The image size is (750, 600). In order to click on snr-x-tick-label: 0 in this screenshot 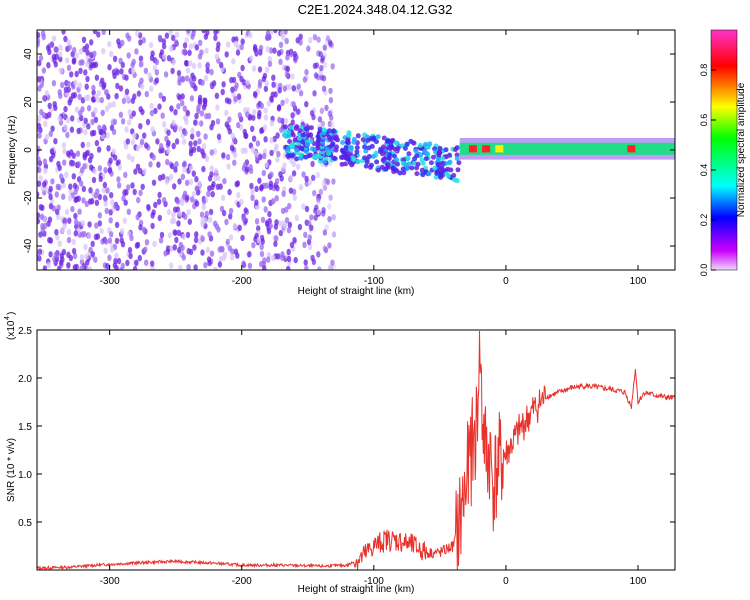, I will do `click(506, 581)`.